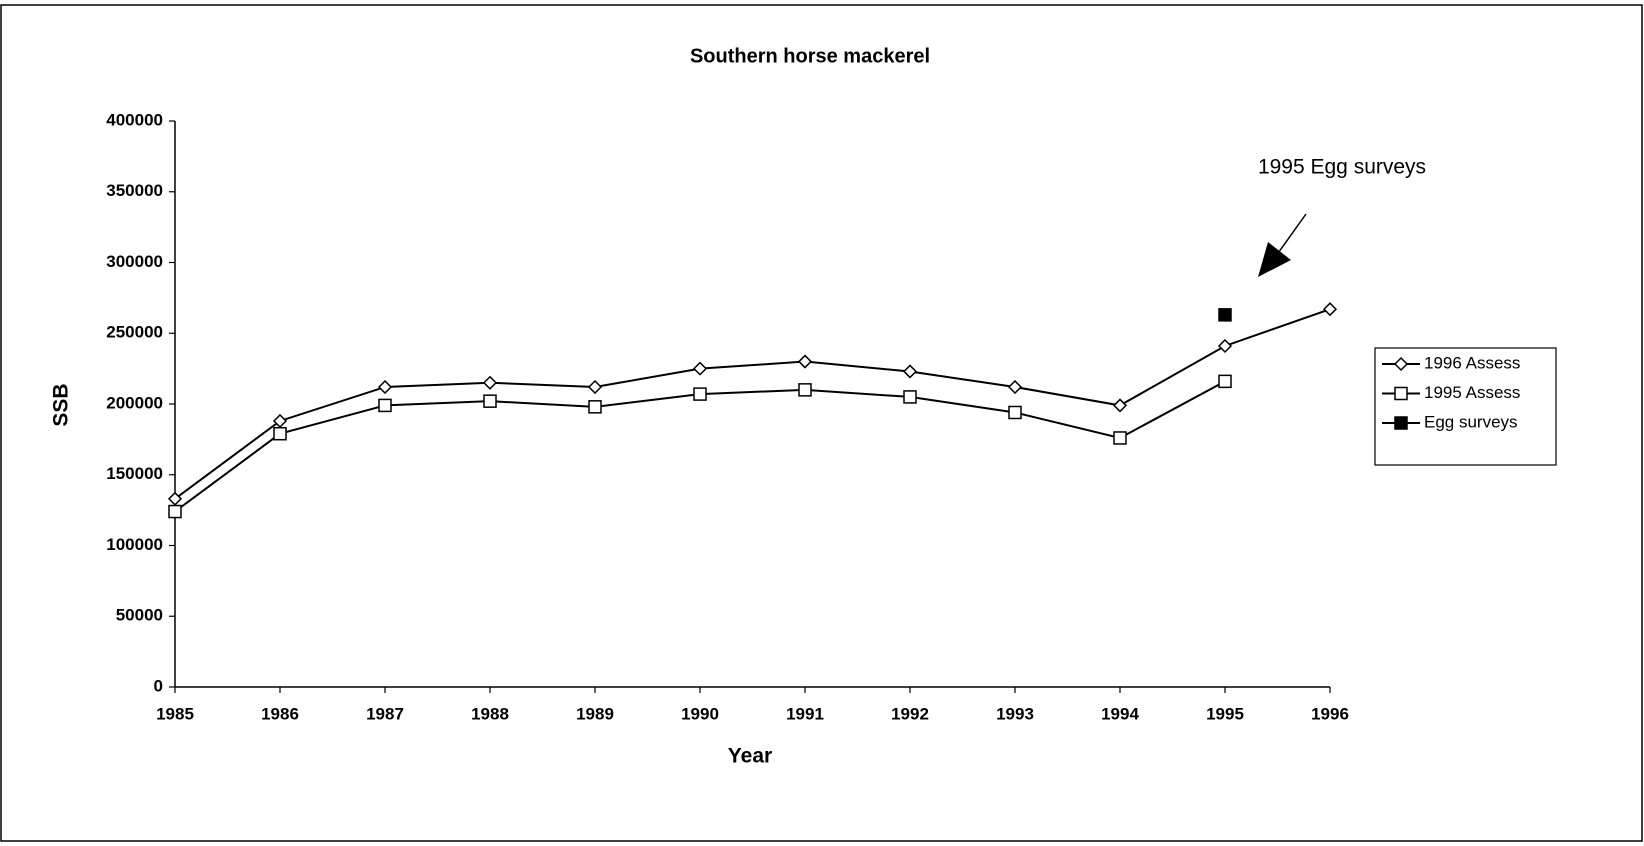 This screenshot has width=1644, height=846. What do you see at coordinates (158, 685) in the screenshot?
I see `y-tick-label: 0` at bounding box center [158, 685].